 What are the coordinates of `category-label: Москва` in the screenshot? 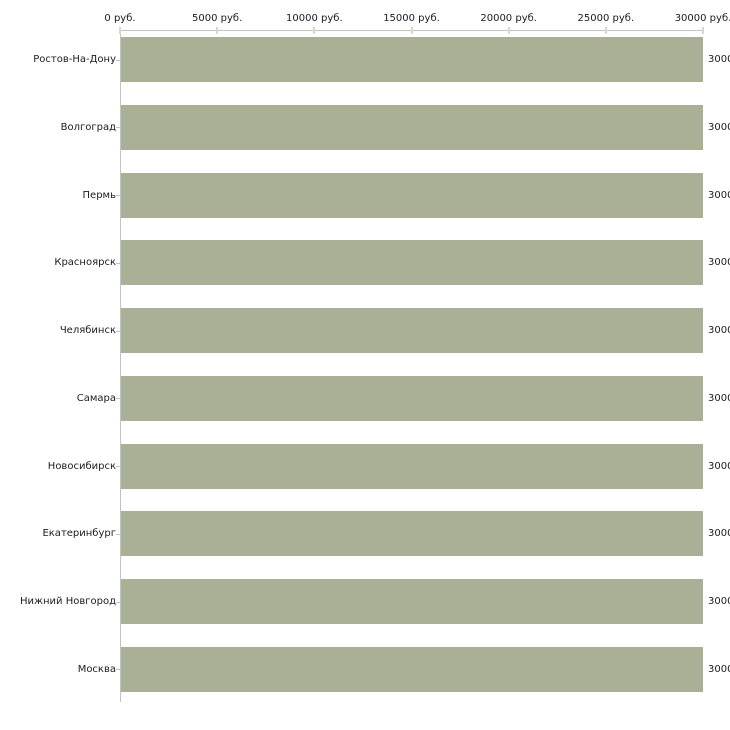 It's located at (96, 669).